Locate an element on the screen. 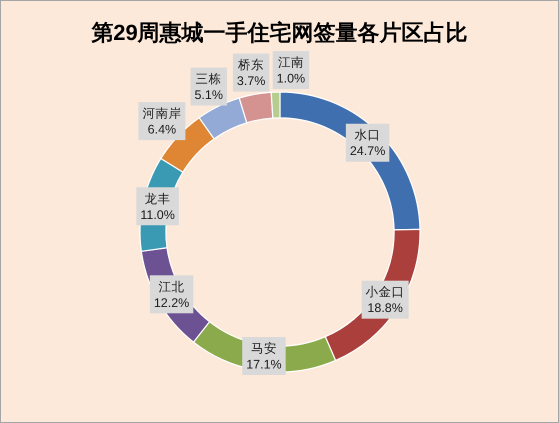 Image resolution: width=559 pixels, height=423 pixels. slice-label: 小金口 is located at coordinates (385, 292).